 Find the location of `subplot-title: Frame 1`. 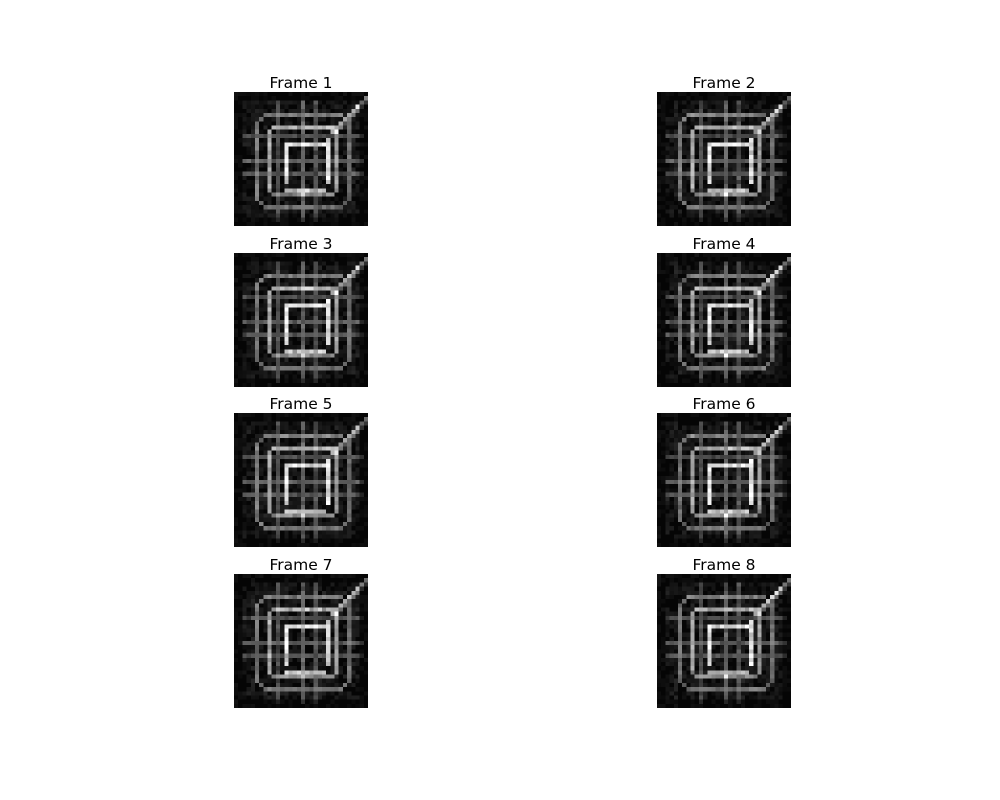

subplot-title: Frame 1 is located at coordinates (301, 83).